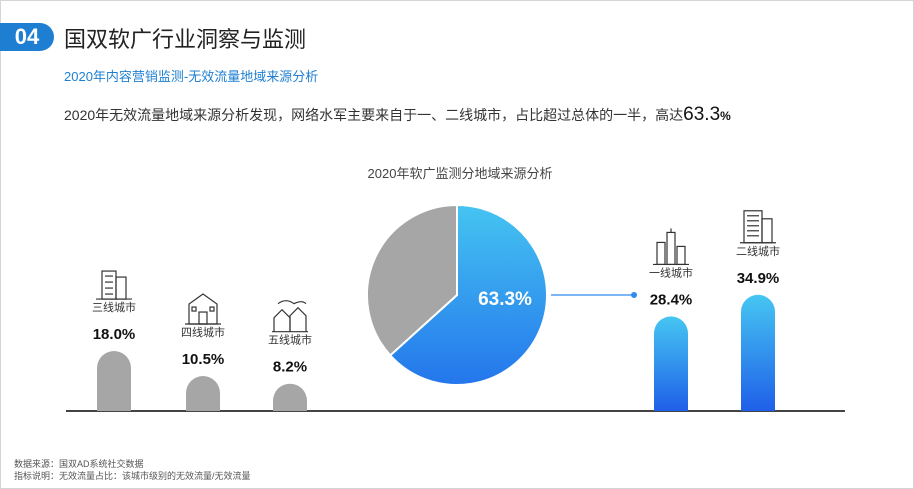  What do you see at coordinates (290, 340) in the screenshot?
I see `bar-category-label-2: 五线城市` at bounding box center [290, 340].